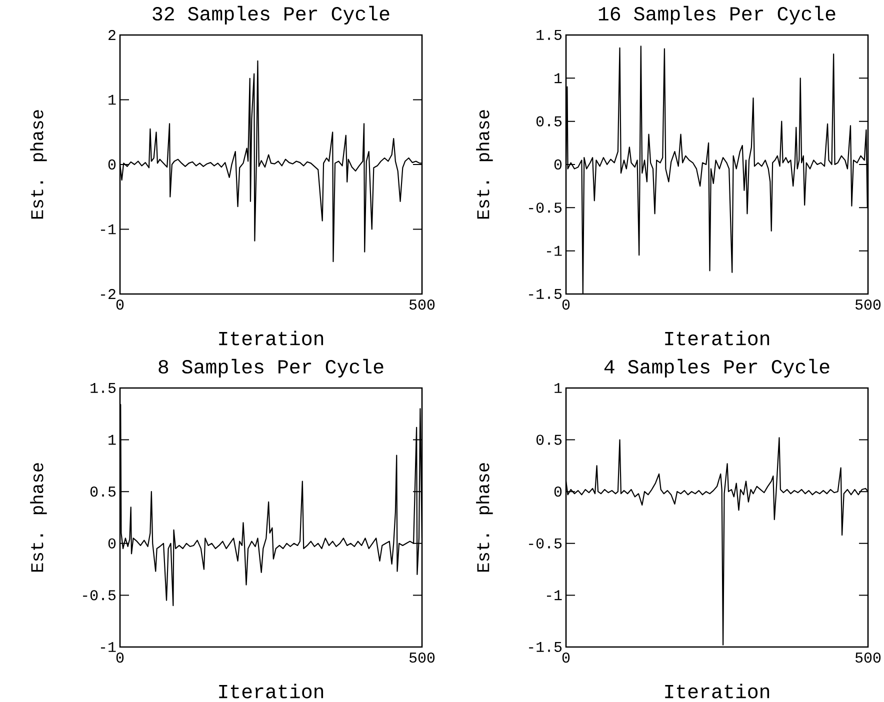 This screenshot has width=884, height=702. I want to click on chart-title: 32 Samples Per Cycle, so click(271, 15).